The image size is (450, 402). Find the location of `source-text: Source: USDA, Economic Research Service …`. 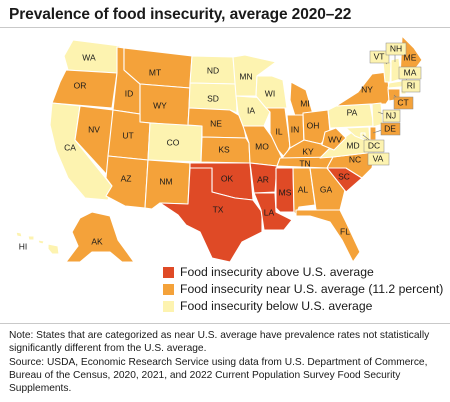

source-text: Source: USDA, Economic Research Service … is located at coordinates (218, 375).